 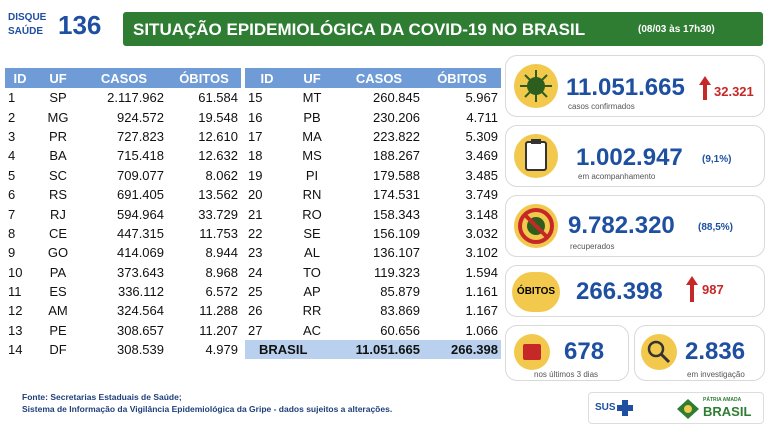 What do you see at coordinates (373, 155) in the screenshot?
I see `table-row: 18 MS 188.267 3.469` at bounding box center [373, 155].